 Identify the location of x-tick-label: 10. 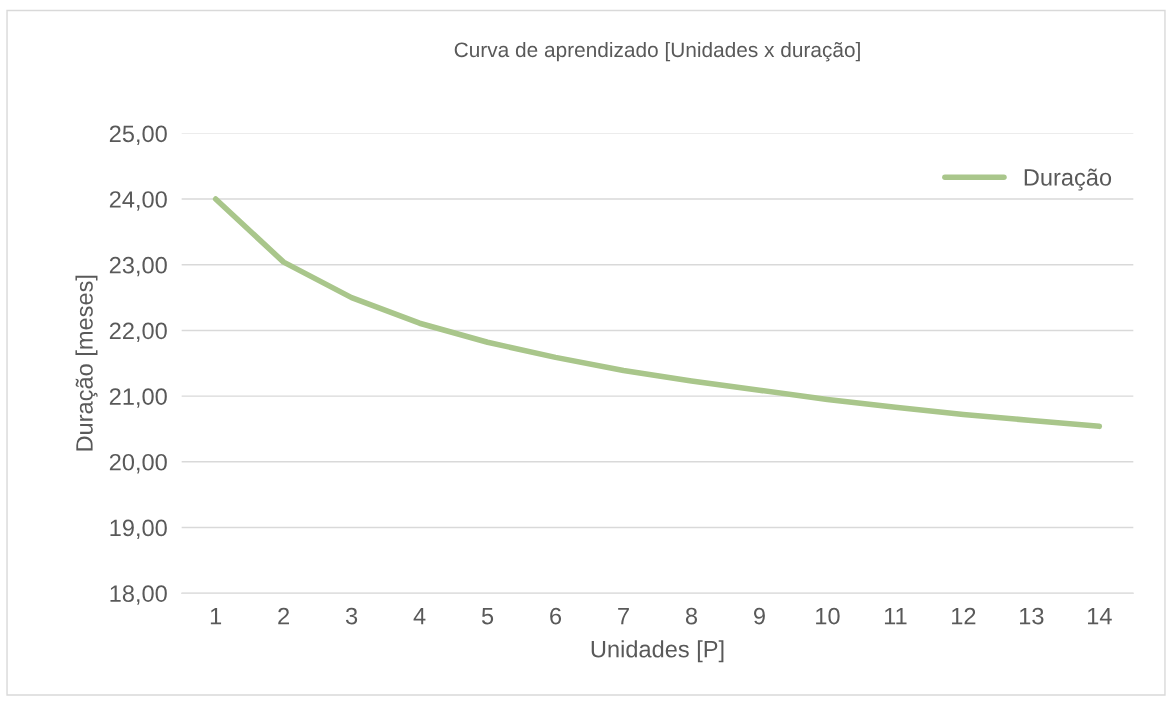
(828, 616).